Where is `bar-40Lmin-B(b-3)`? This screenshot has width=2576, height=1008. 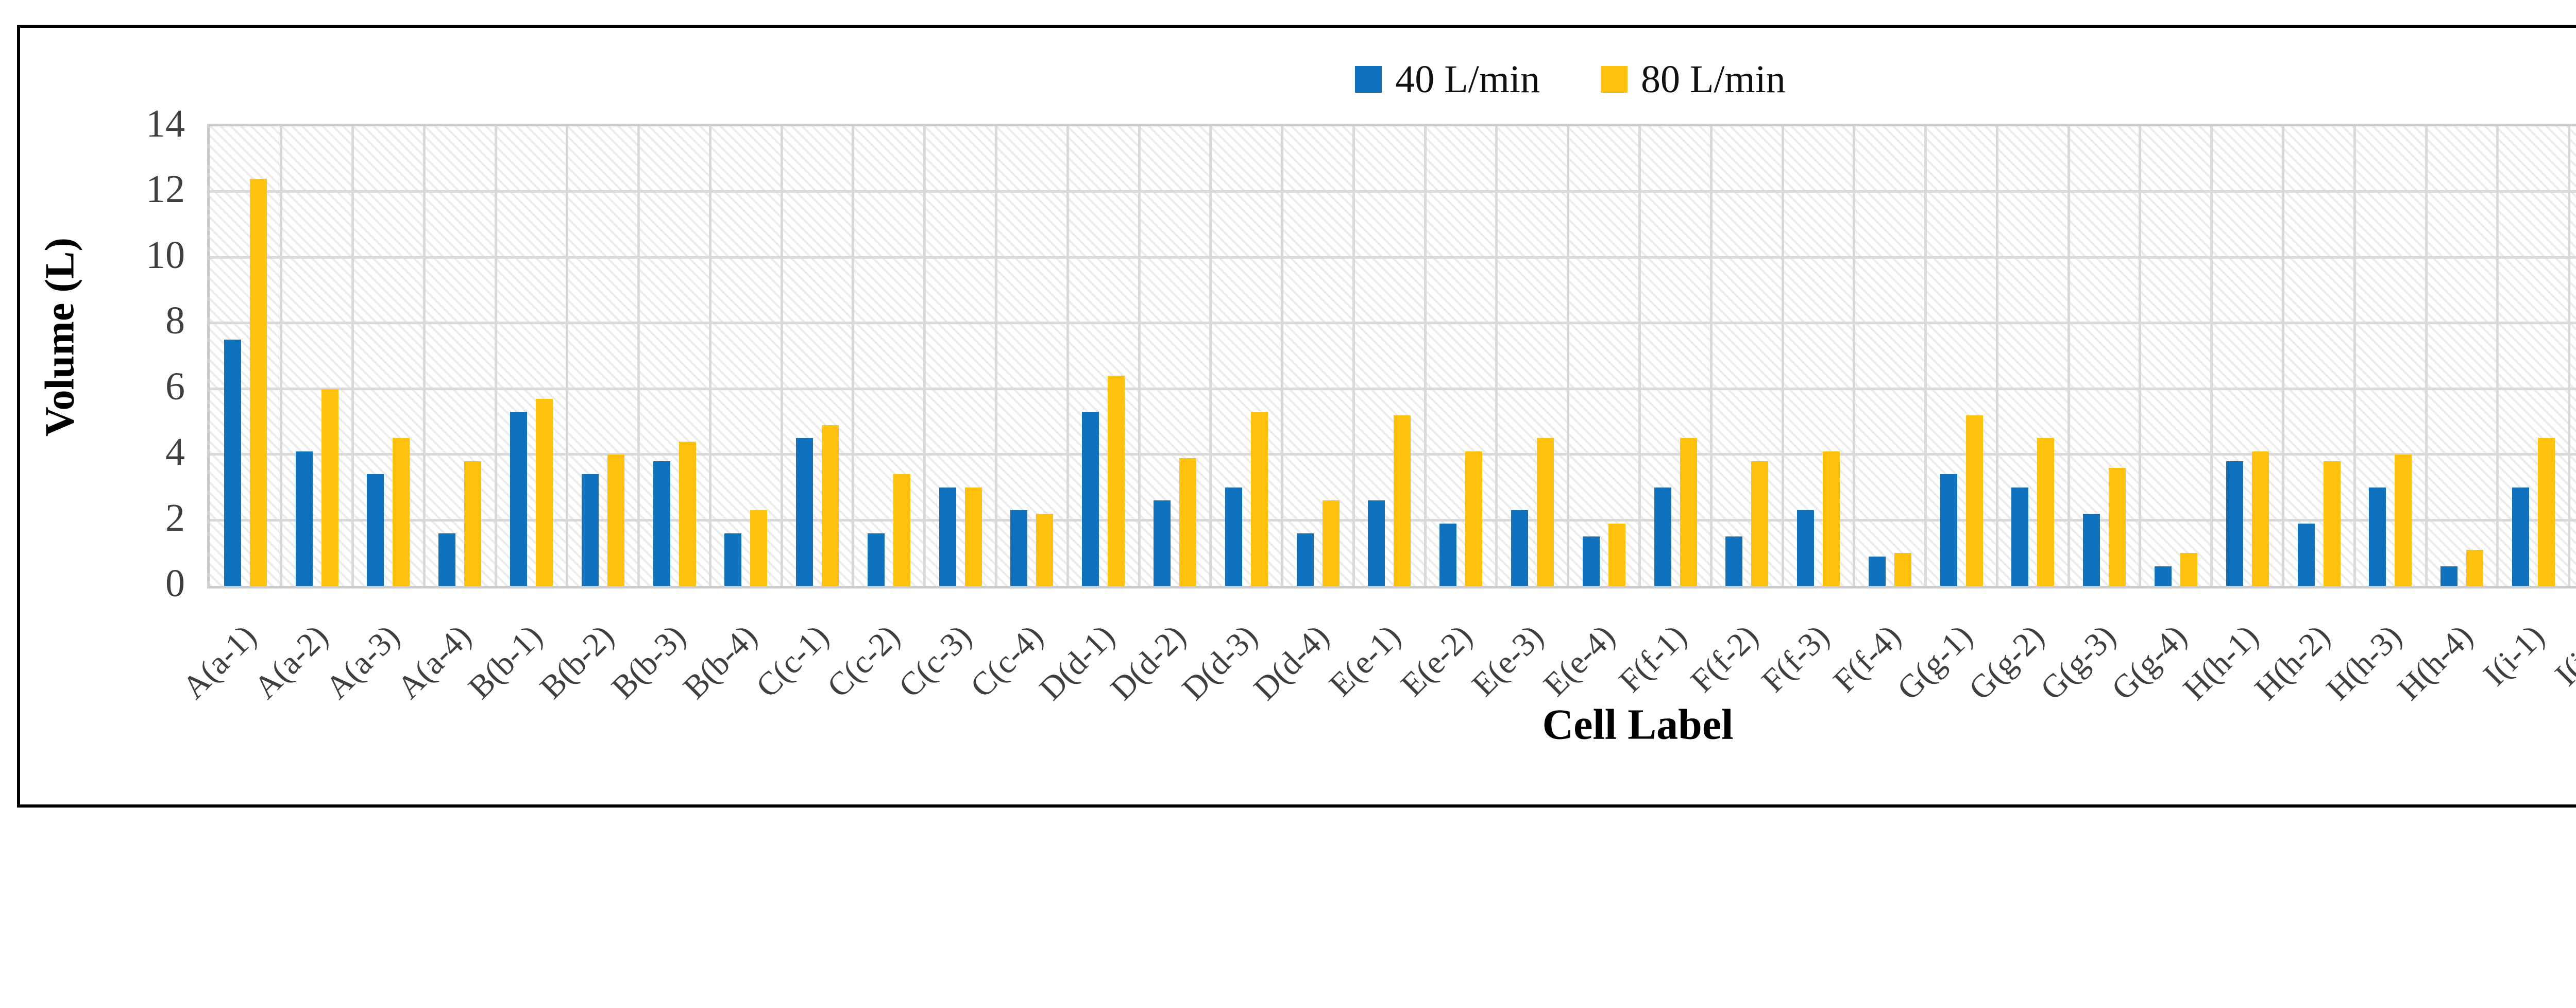
bar-40Lmin-B(b-3) is located at coordinates (661, 523).